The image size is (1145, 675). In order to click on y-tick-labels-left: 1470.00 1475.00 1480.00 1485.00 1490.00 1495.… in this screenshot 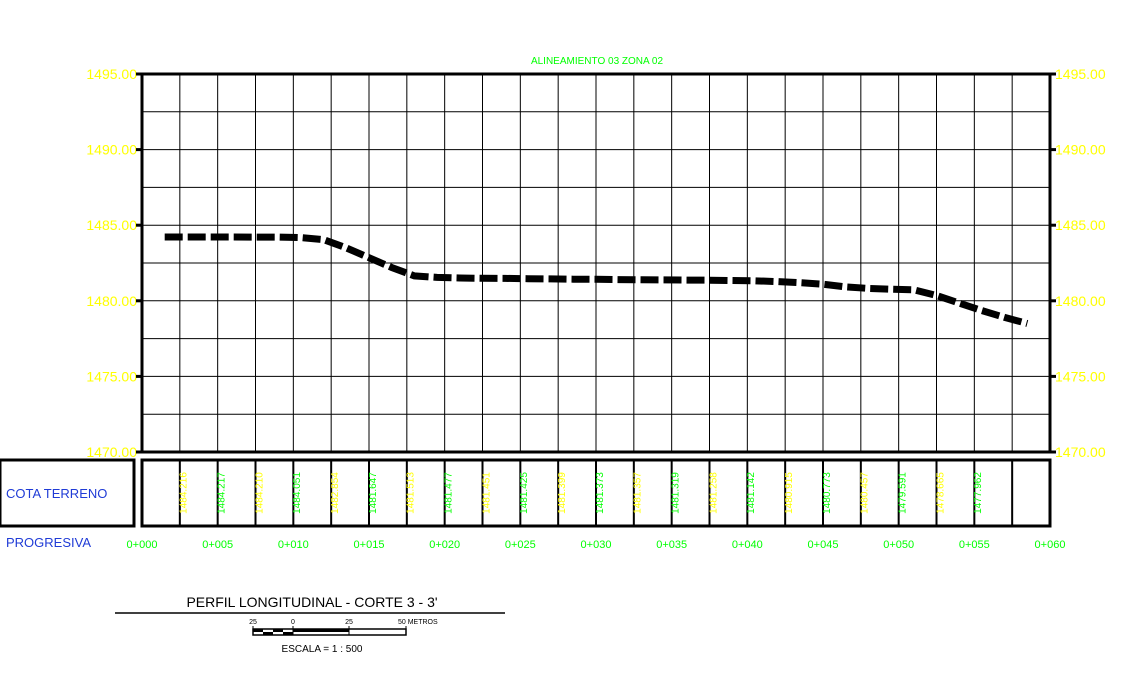, I will do `click(114, 263)`.